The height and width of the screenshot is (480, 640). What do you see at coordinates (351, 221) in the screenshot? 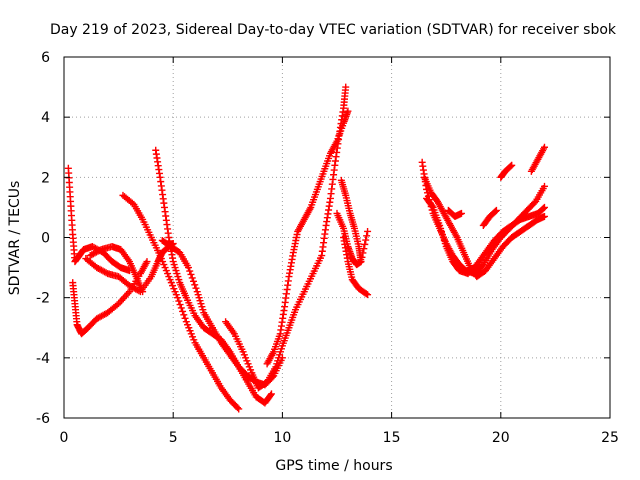
I see `series-track-k` at bounding box center [351, 221].